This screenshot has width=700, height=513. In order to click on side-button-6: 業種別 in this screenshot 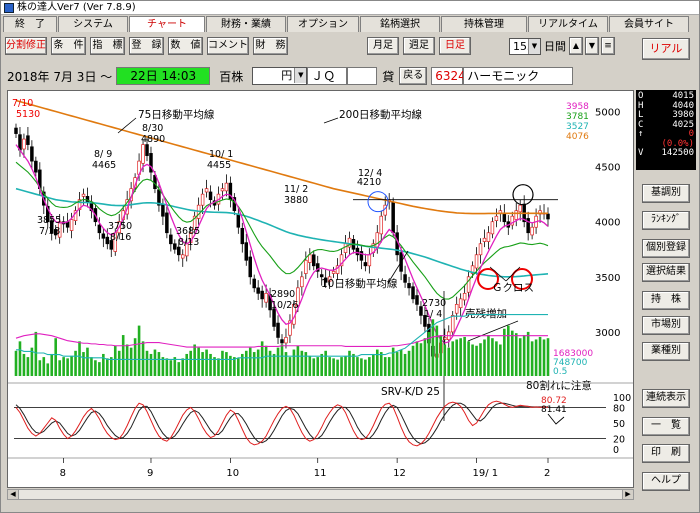, I will do `click(666, 351)`.